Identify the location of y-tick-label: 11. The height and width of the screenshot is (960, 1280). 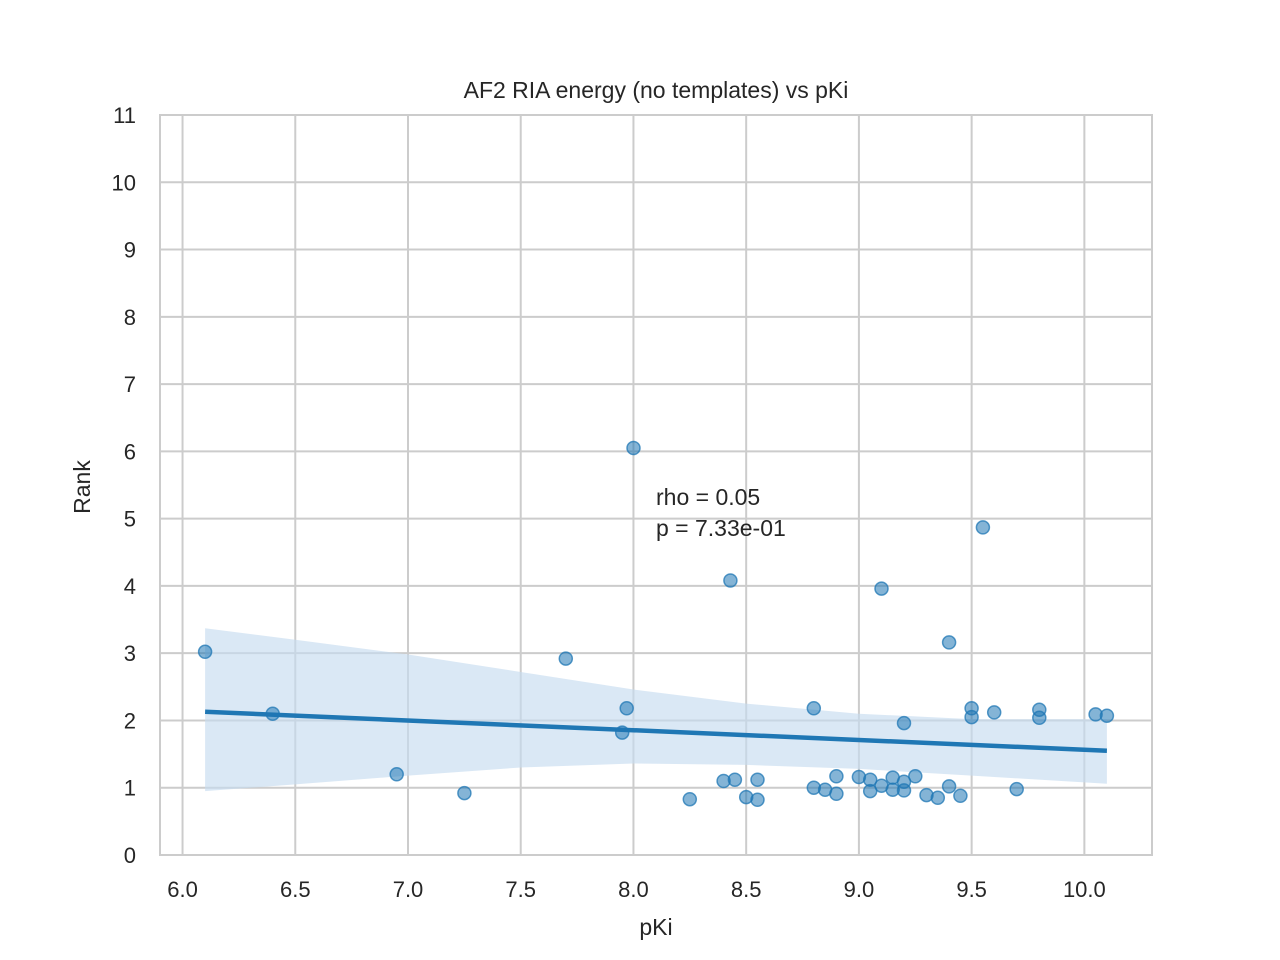
(124, 115).